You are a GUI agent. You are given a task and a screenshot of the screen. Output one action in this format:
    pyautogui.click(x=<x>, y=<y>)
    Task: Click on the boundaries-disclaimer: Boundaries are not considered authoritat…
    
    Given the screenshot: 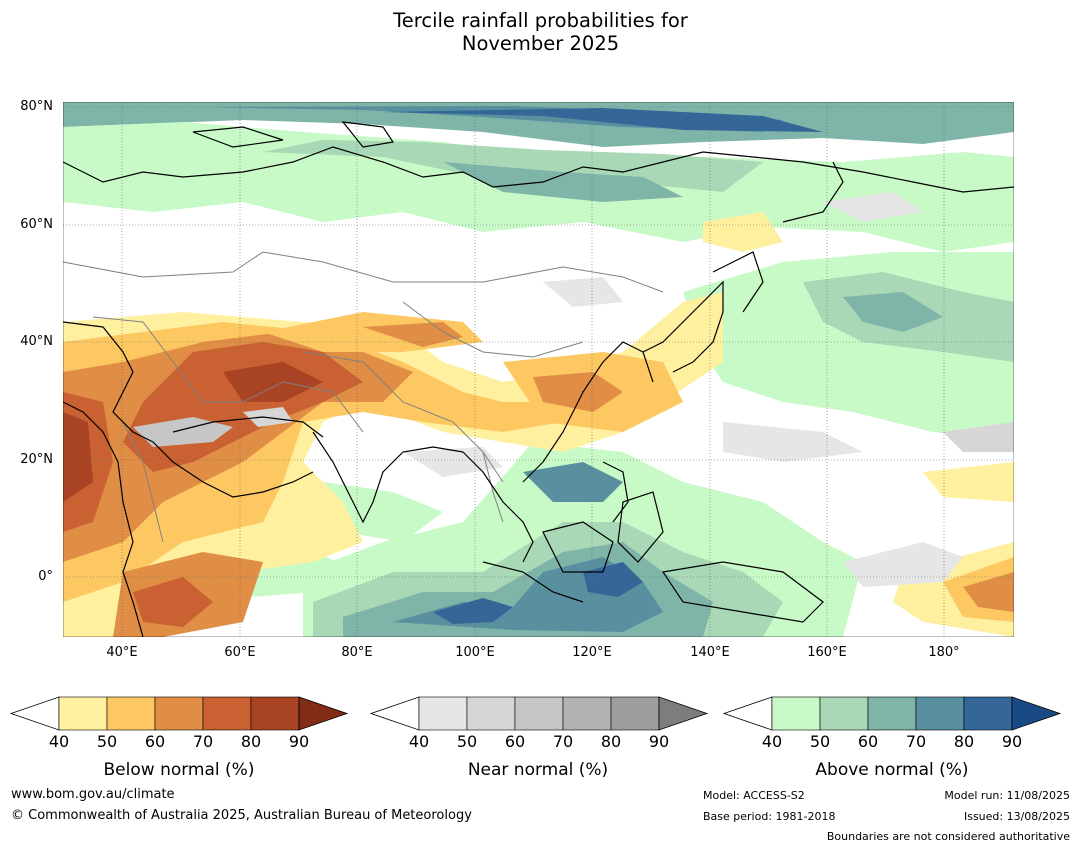 What is the action you would take?
    pyautogui.click(x=948, y=836)
    